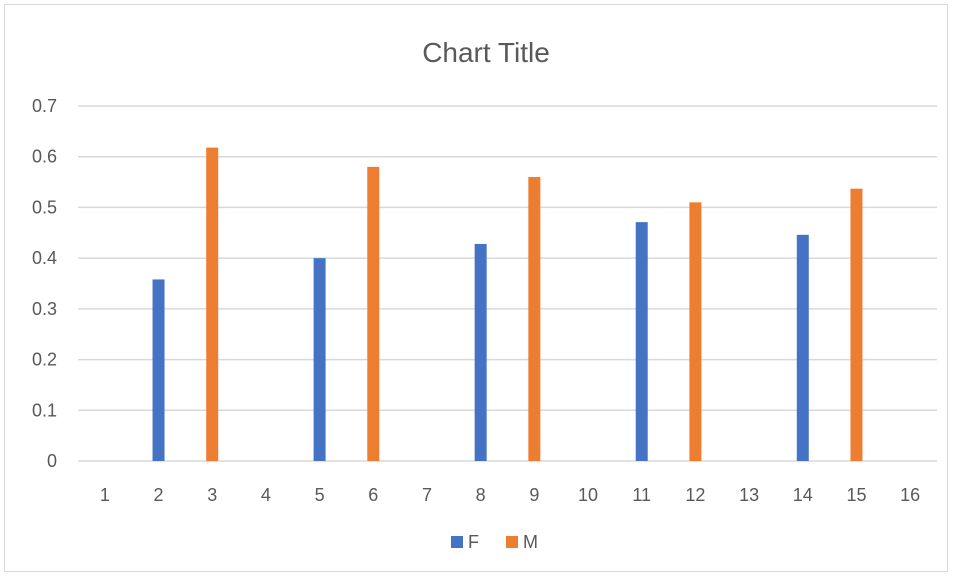  I want to click on legend-label-f: F, so click(473, 542).